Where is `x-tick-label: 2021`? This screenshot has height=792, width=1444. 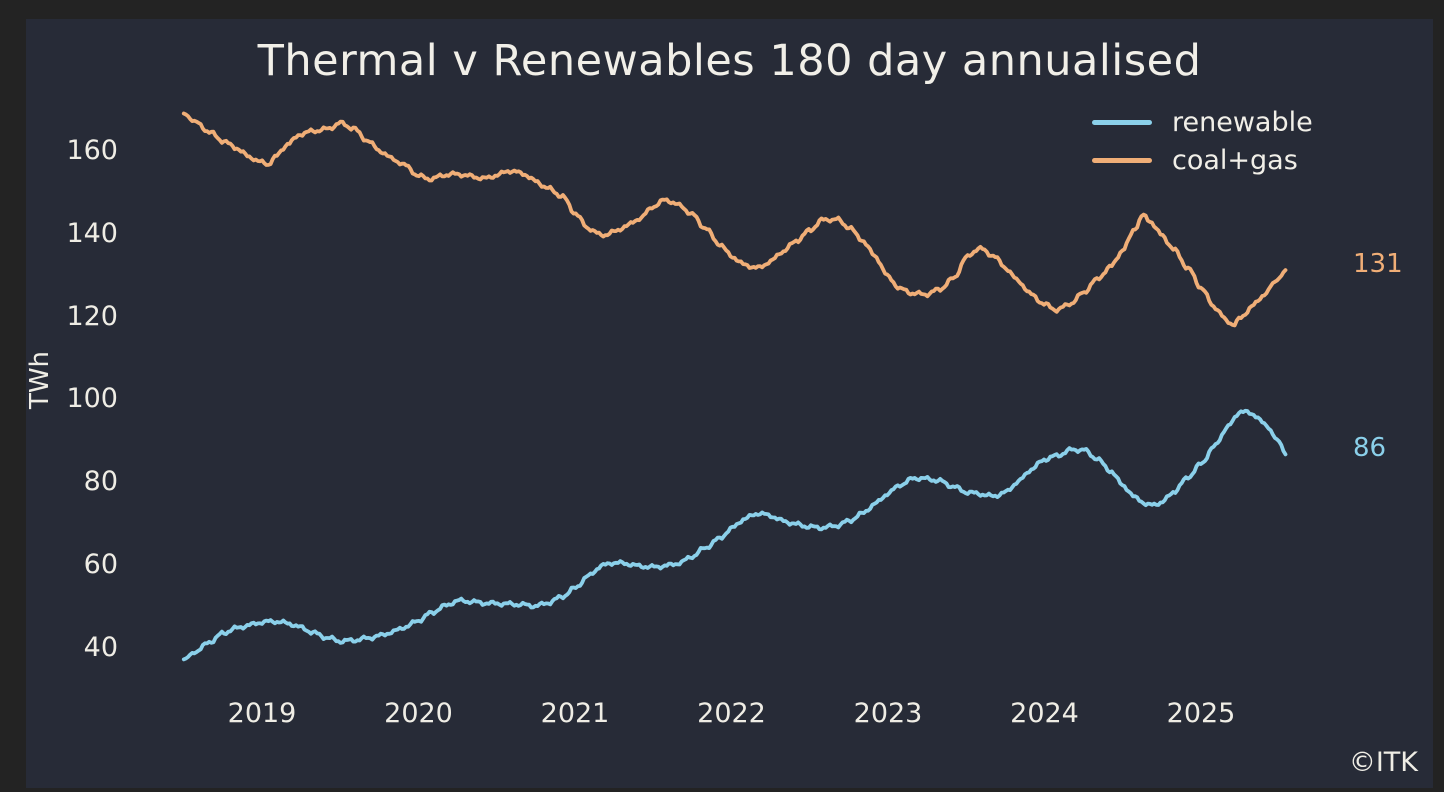 x-tick-label: 2021 is located at coordinates (575, 713).